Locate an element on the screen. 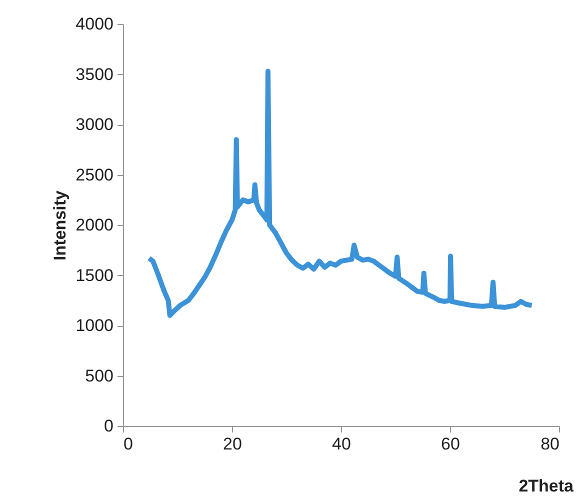 The height and width of the screenshot is (496, 585). x-axis-title: 2Theta is located at coordinates (546, 486).